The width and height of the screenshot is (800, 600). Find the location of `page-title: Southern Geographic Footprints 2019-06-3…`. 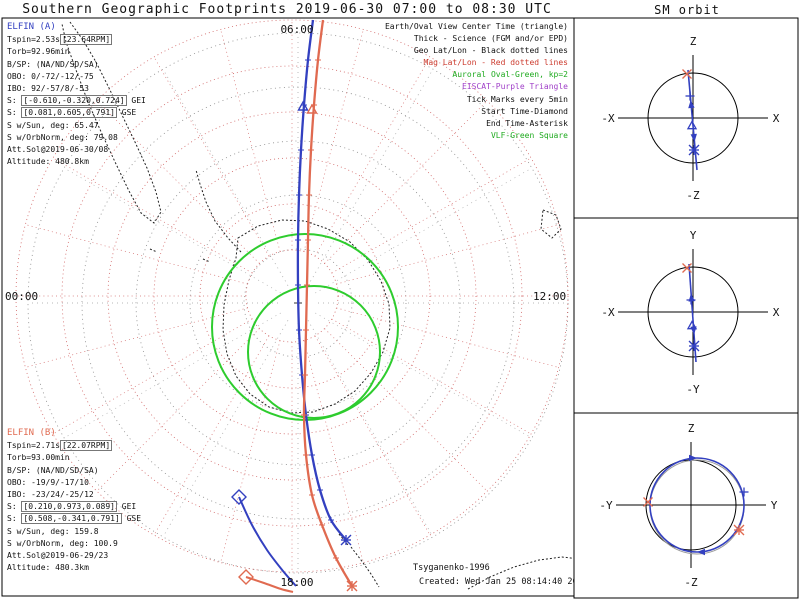

page-title: Southern Geographic Footprints 2019-06-3… is located at coordinates (287, 9).